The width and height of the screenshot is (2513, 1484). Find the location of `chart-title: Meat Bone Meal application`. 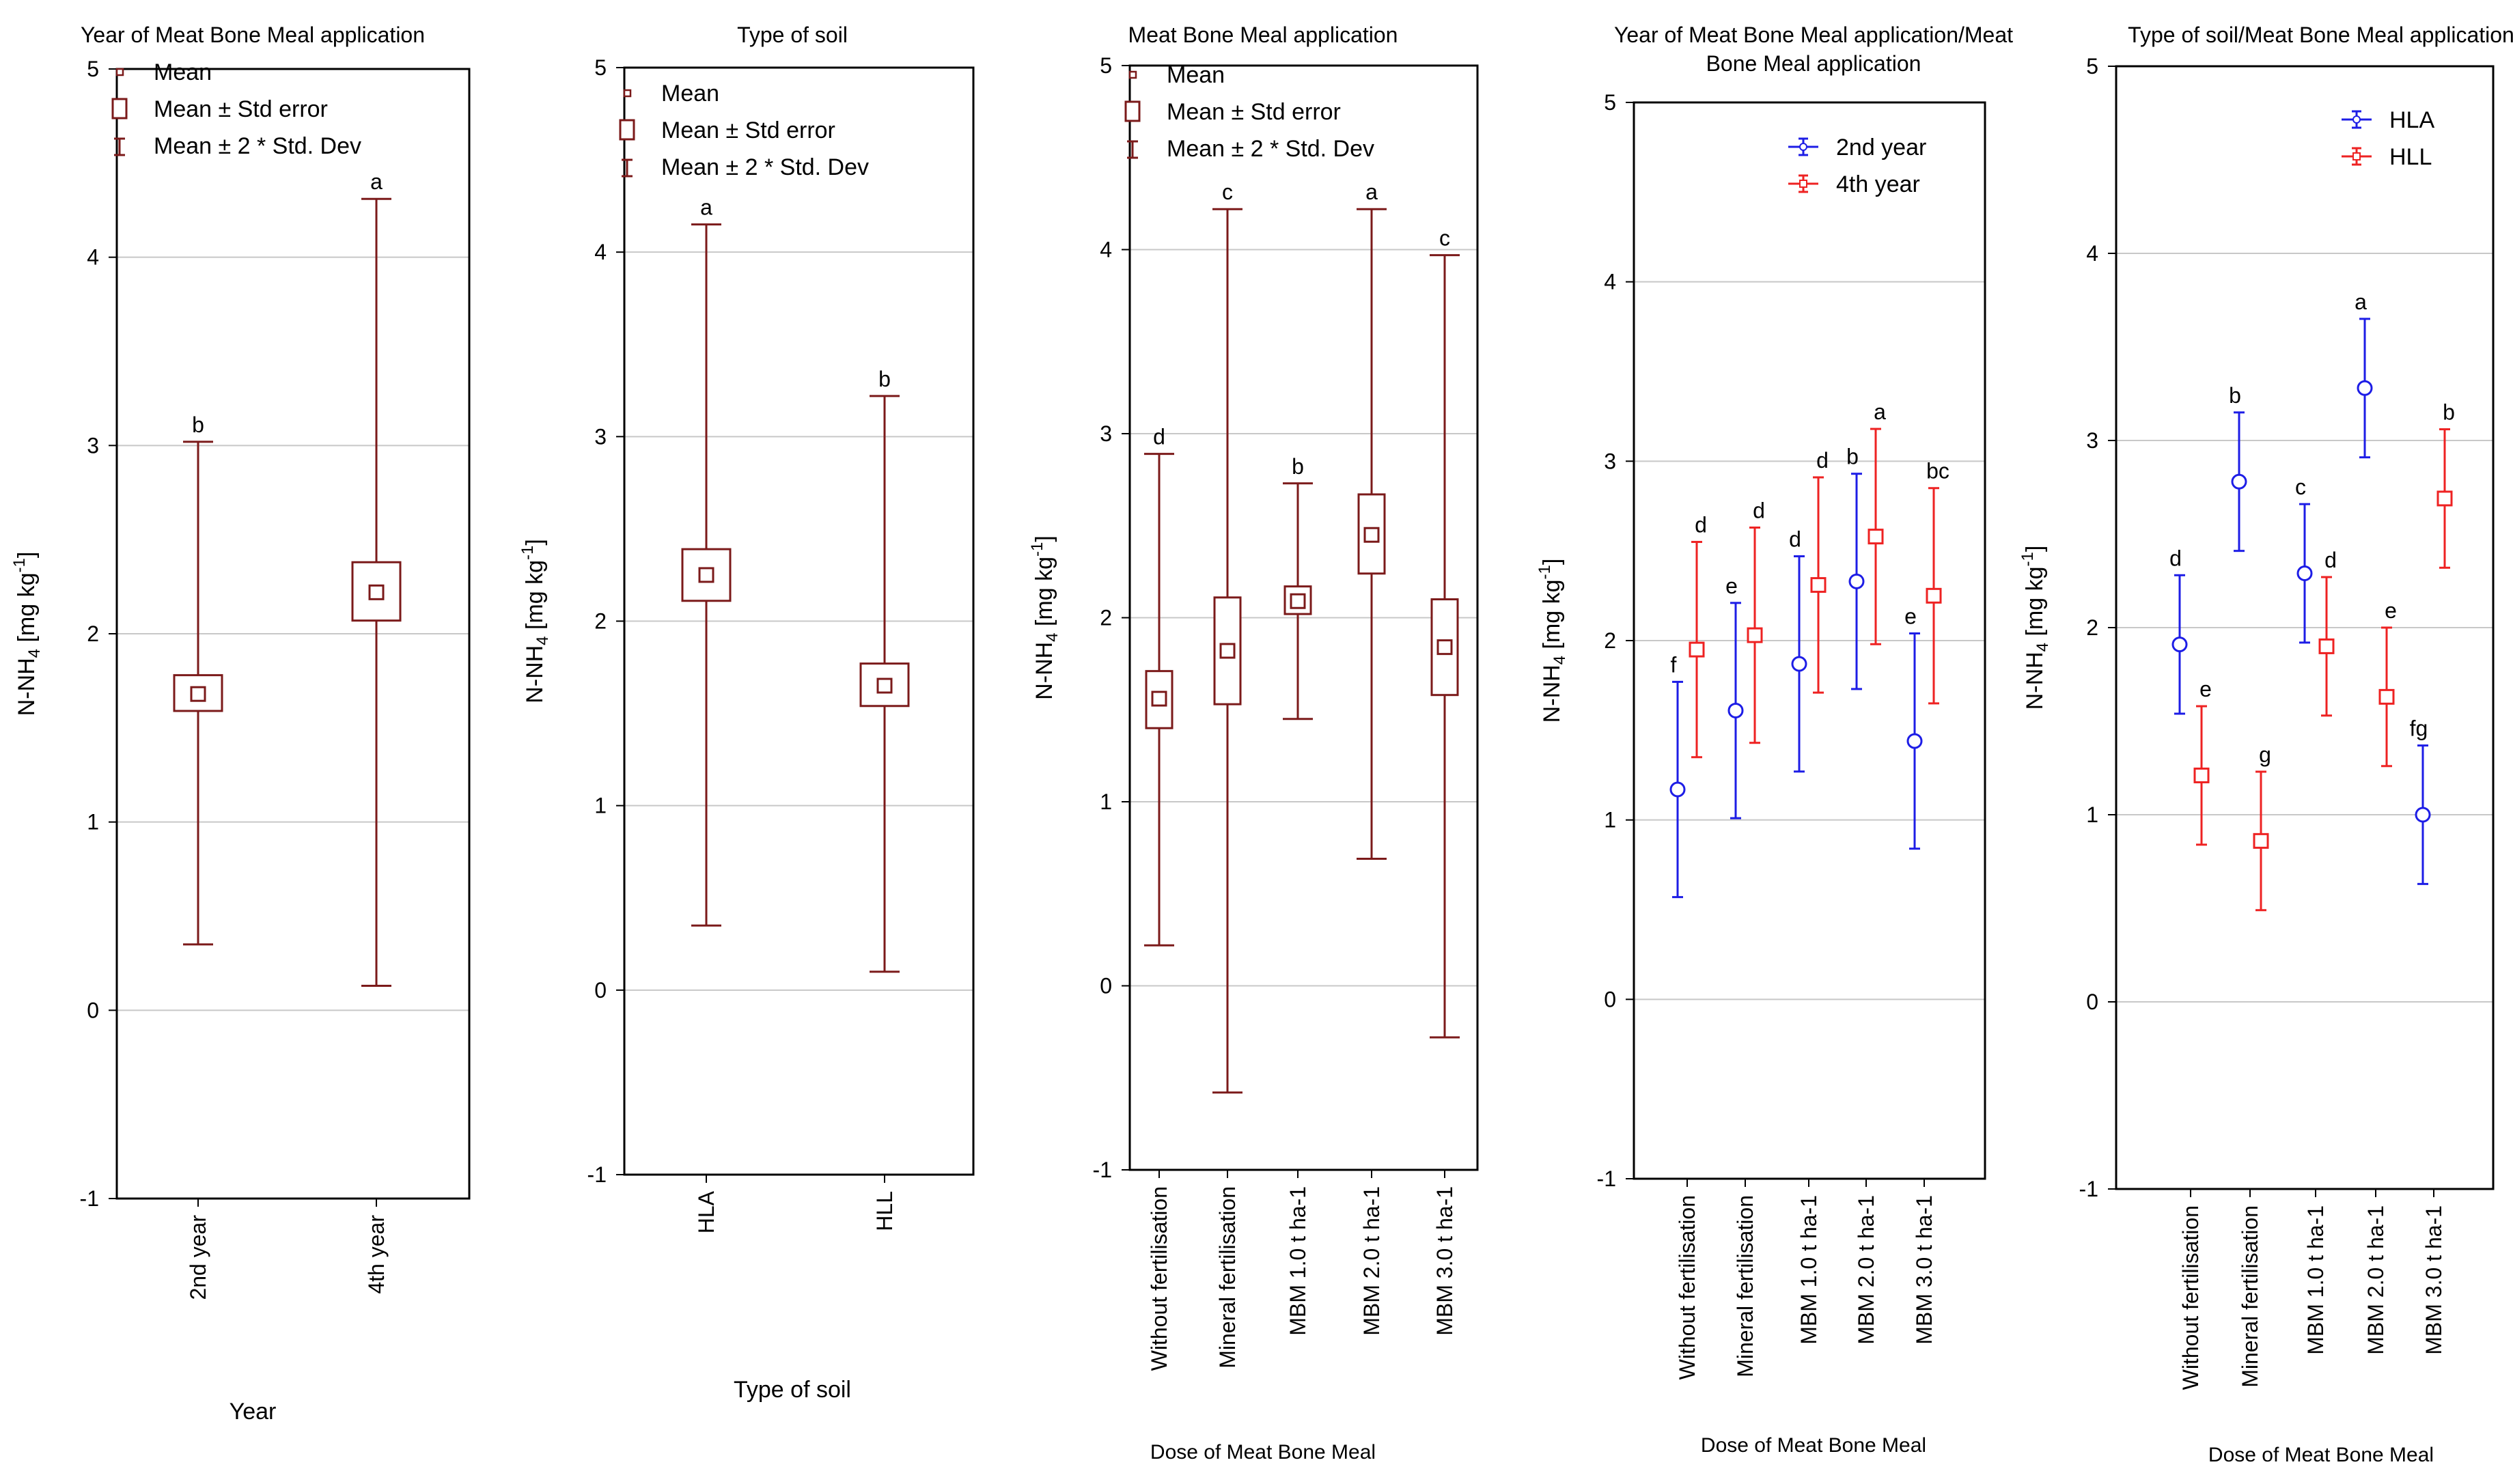

chart-title: Meat Bone Meal application is located at coordinates (1263, 35).